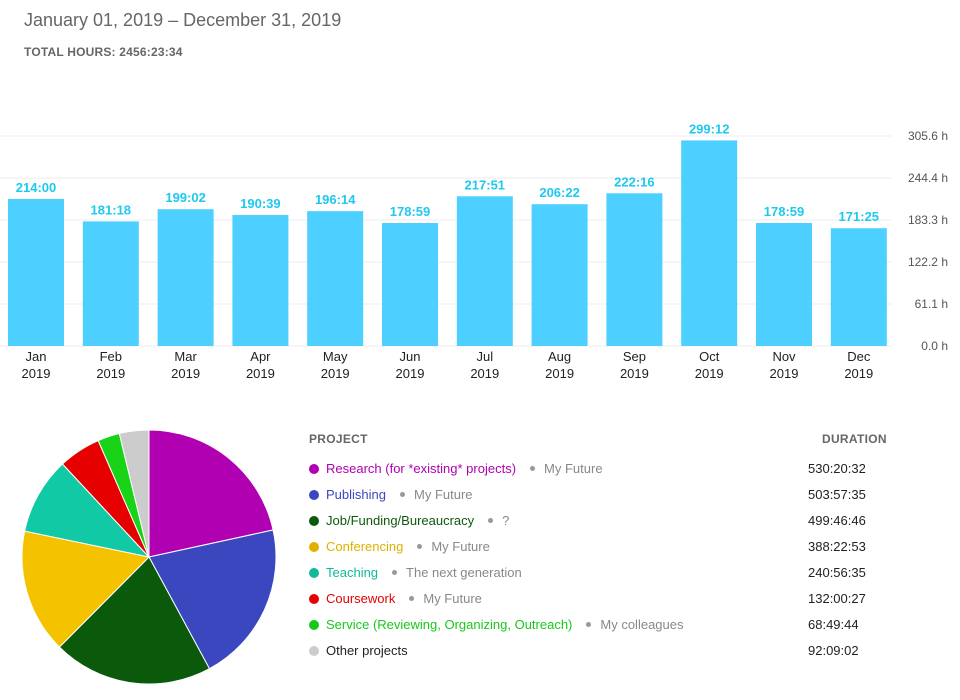 This screenshot has width=960, height=700. What do you see at coordinates (609, 601) in the screenshot?
I see `project-row: Coursework My Future 132:00:27` at bounding box center [609, 601].